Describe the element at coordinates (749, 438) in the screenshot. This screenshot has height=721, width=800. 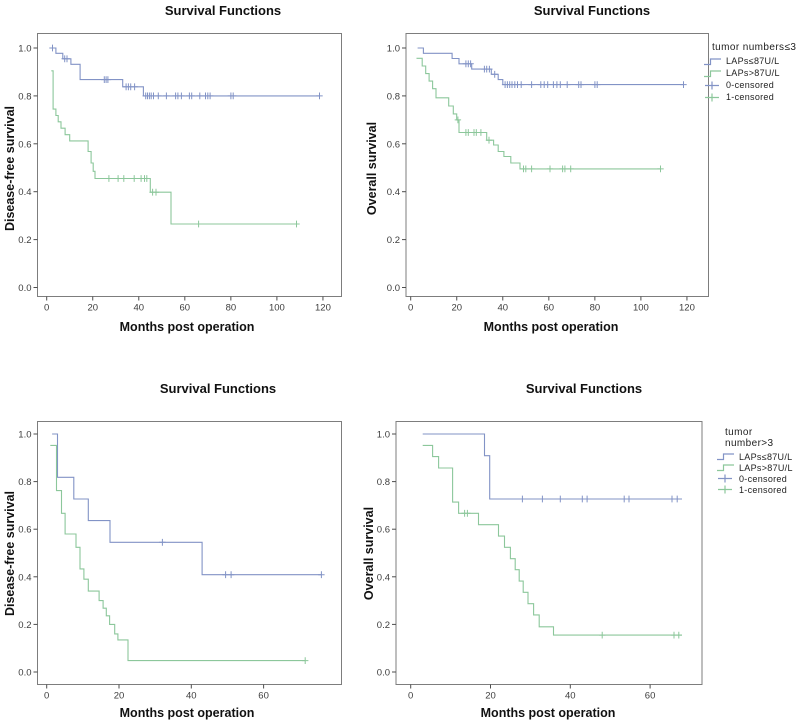
I see `legend-bottom-title: tumor number>3` at that location.